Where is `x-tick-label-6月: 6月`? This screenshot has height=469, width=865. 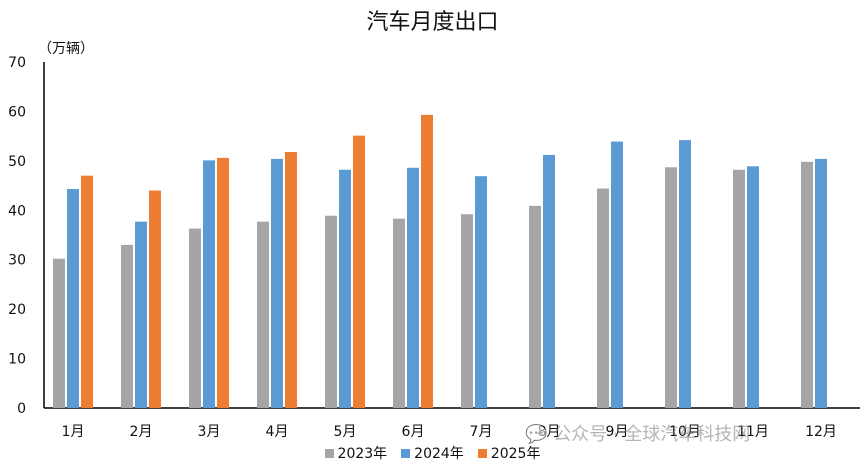
x-tick-label-6月: 6月 is located at coordinates (413, 432).